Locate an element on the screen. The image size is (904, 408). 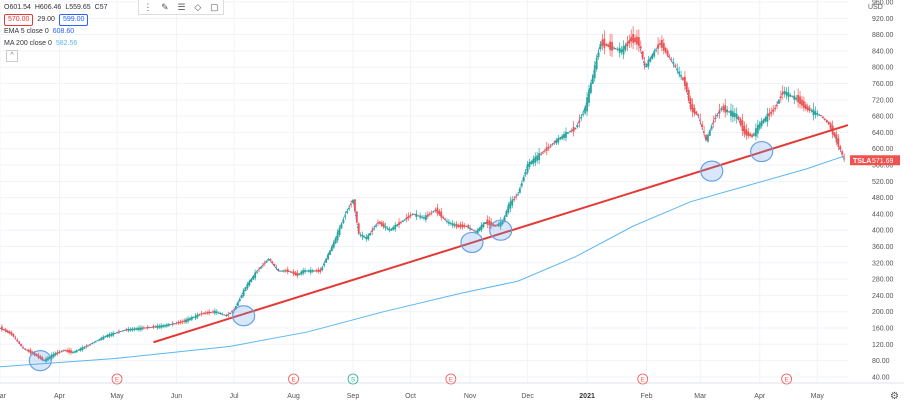
diamond-icon: ◇ is located at coordinates (198, 6).